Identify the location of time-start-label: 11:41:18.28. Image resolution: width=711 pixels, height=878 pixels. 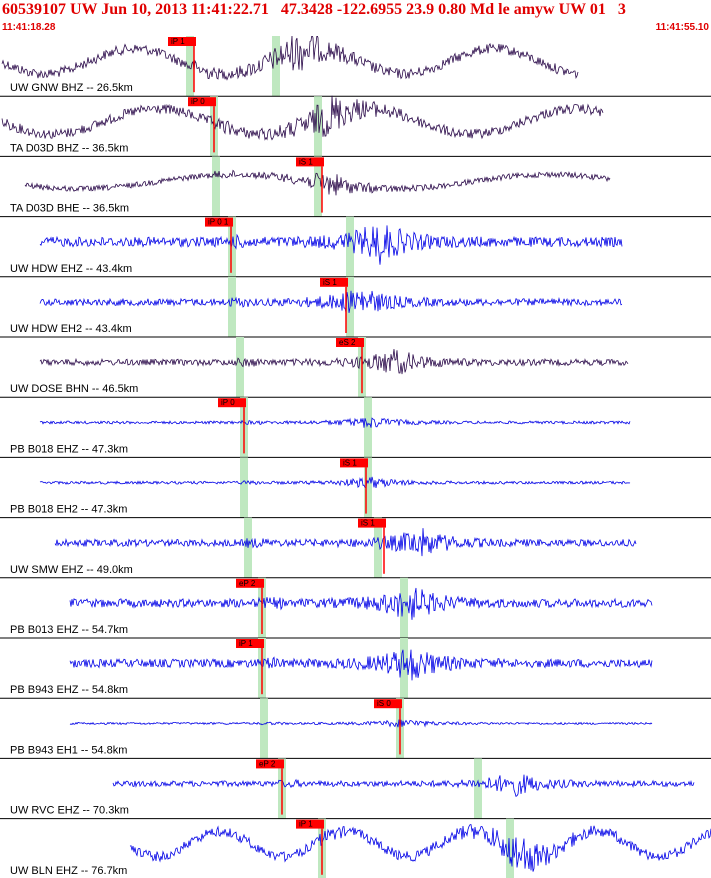
(29, 27).